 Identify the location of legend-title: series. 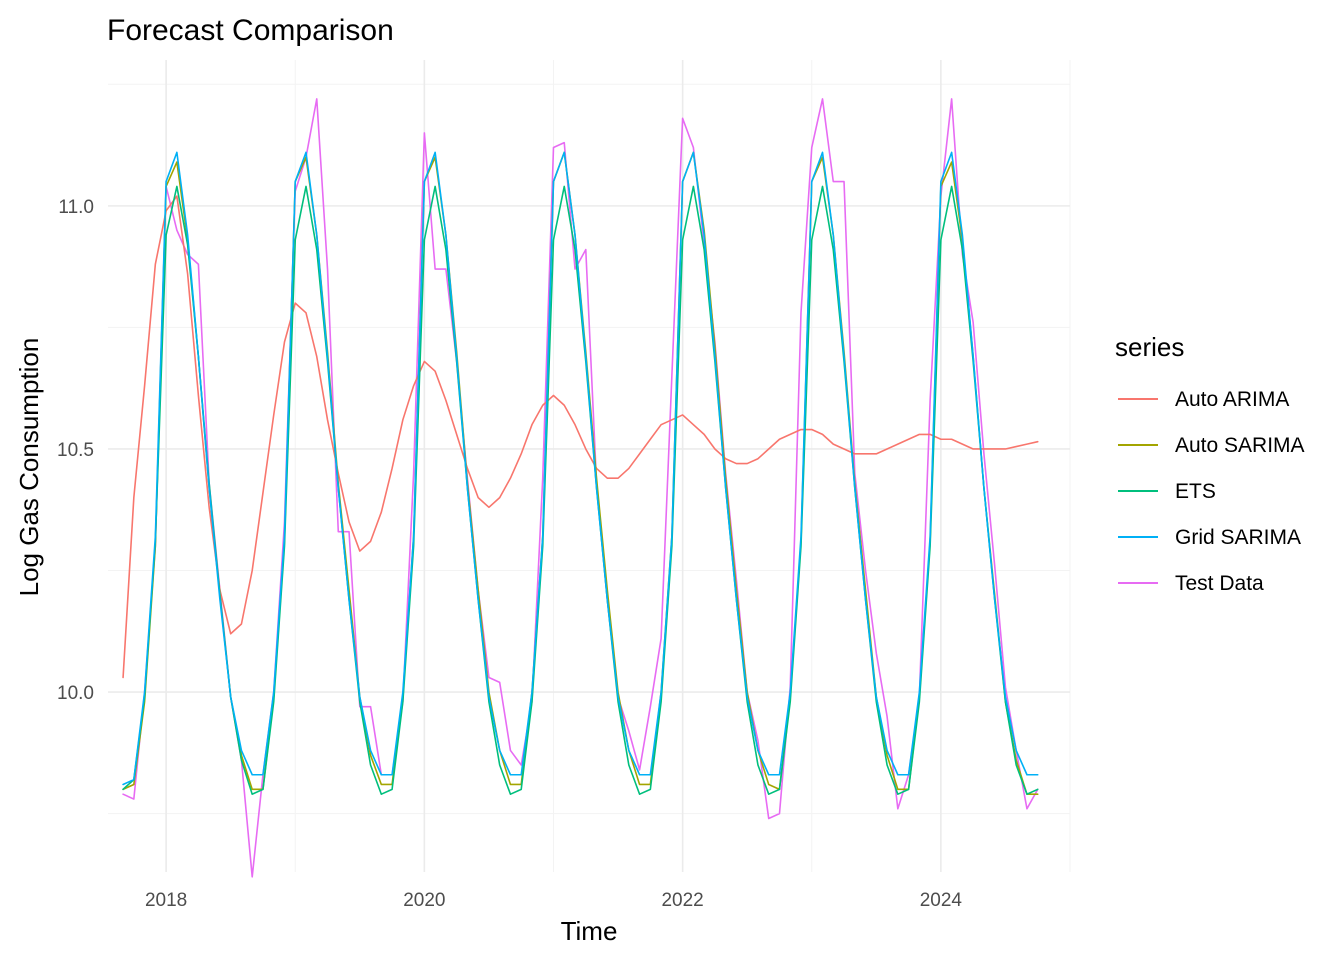
(1149, 347).